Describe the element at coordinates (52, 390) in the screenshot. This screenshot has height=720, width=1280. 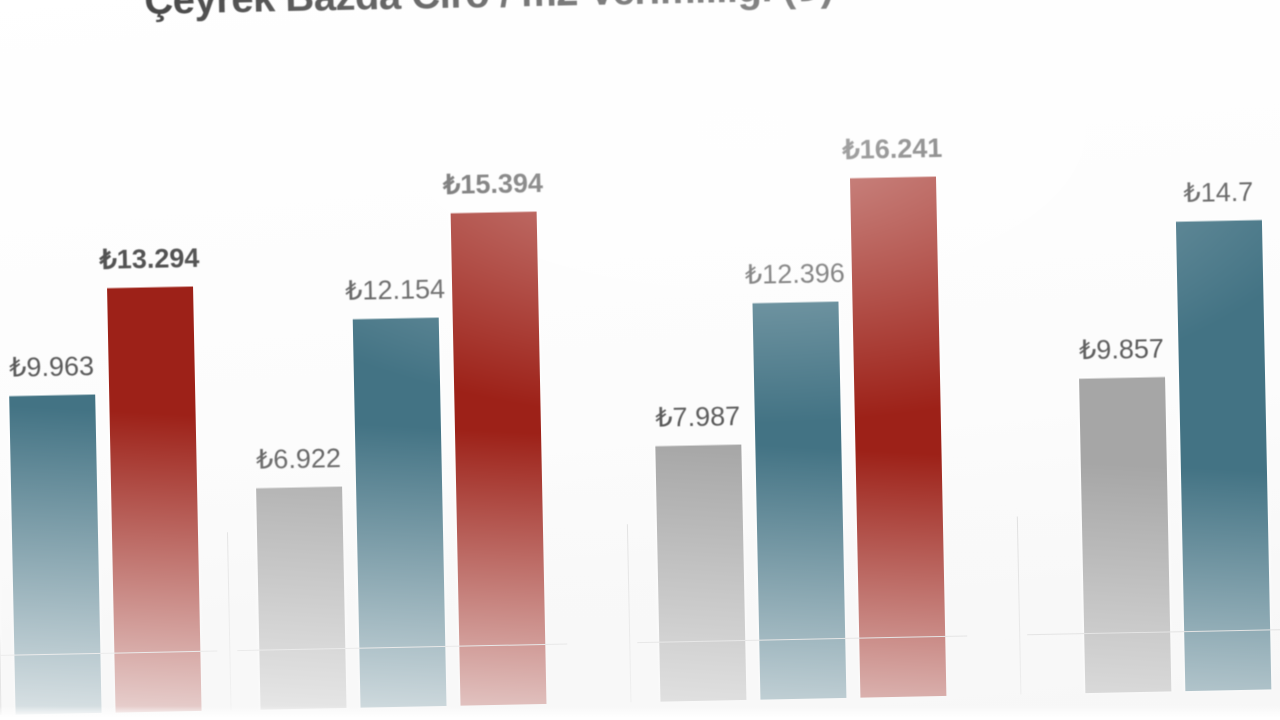
I see `bar-slot: ₺9.963` at that location.